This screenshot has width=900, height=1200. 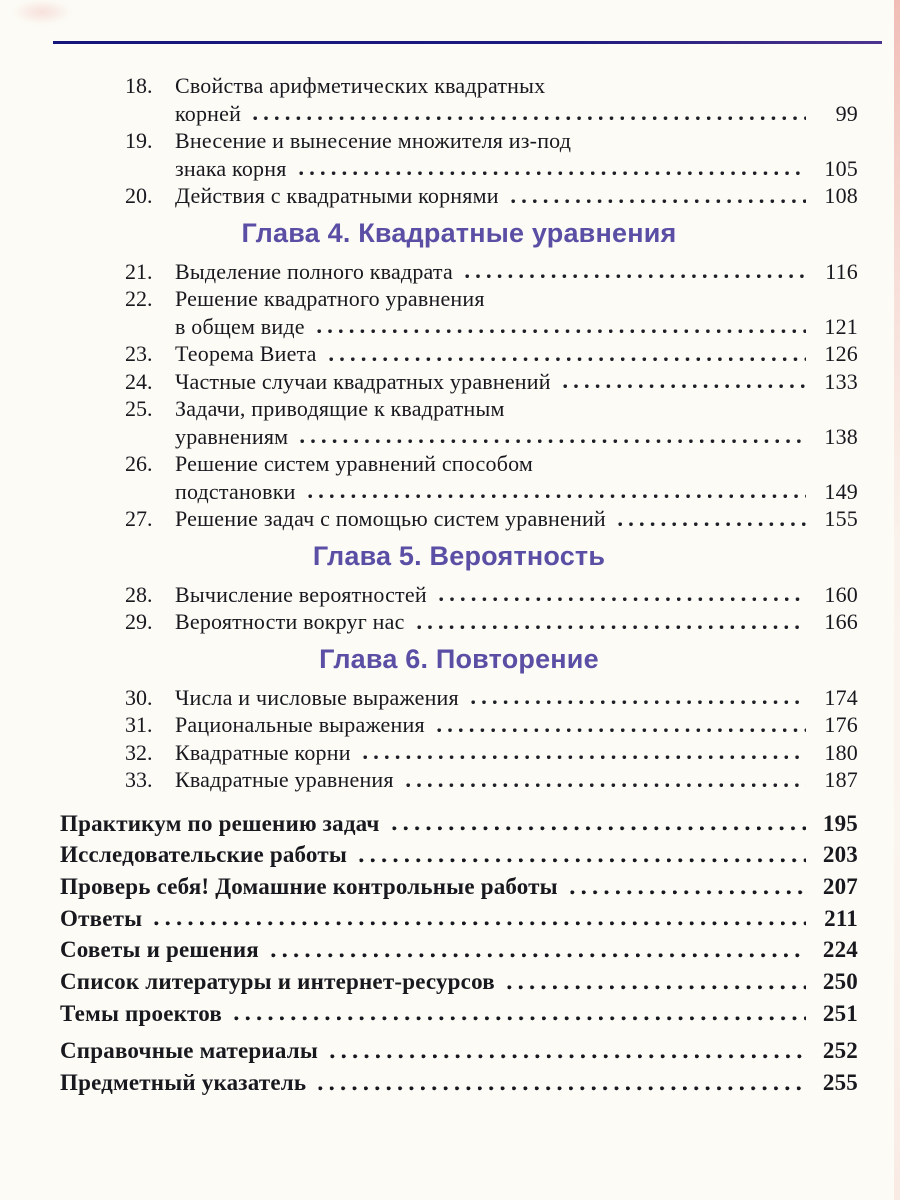 What do you see at coordinates (841, 518) in the screenshot?
I see `page-number: 155` at bounding box center [841, 518].